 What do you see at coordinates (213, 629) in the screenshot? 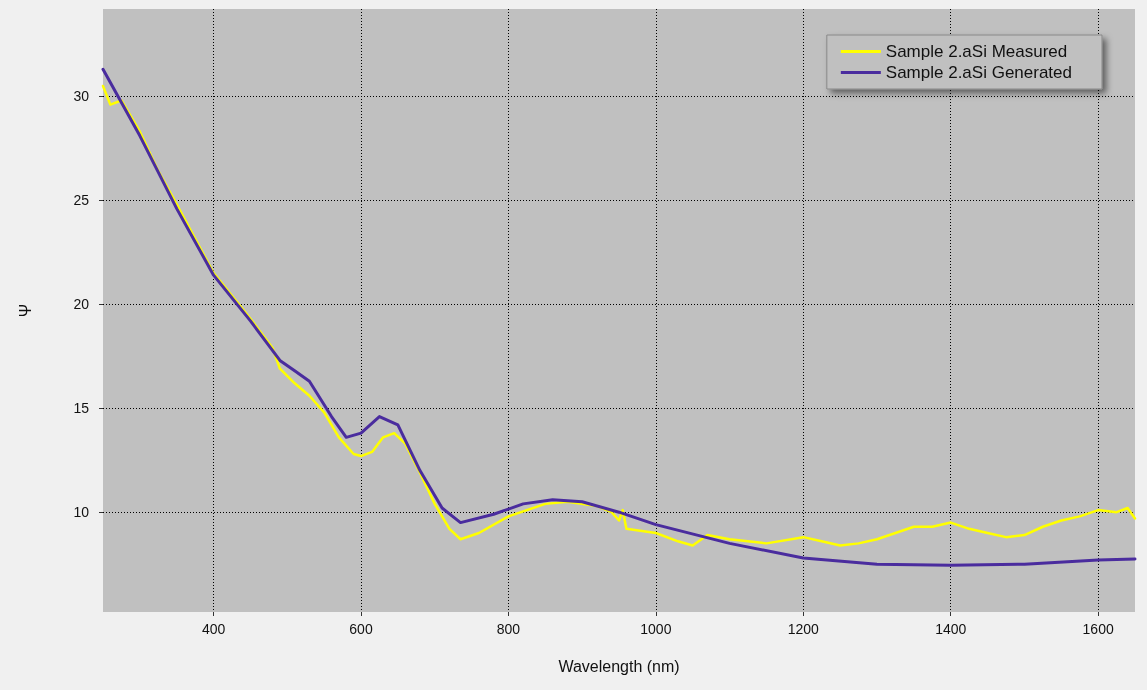
I see `x-tick-label: 400` at bounding box center [213, 629].